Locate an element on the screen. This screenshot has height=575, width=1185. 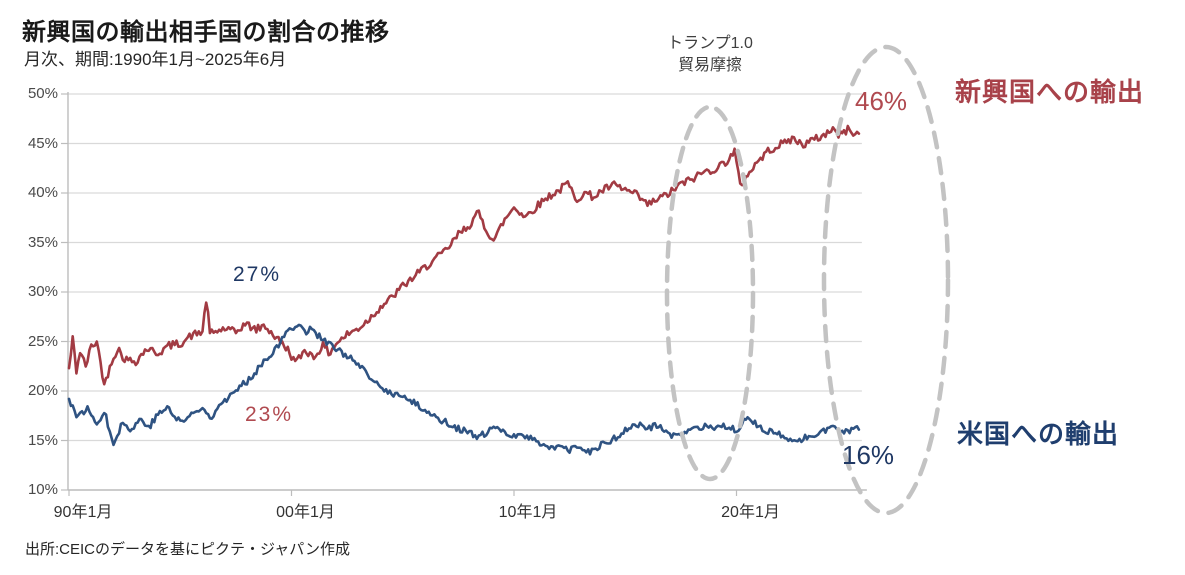
emerging-series-dip-value-label: 23% is located at coordinates (269, 414).